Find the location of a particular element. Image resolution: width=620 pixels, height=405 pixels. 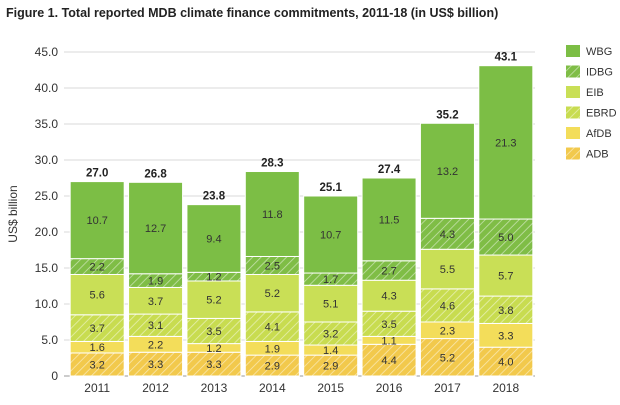

data-label: 4.0 is located at coordinates (505, 363).